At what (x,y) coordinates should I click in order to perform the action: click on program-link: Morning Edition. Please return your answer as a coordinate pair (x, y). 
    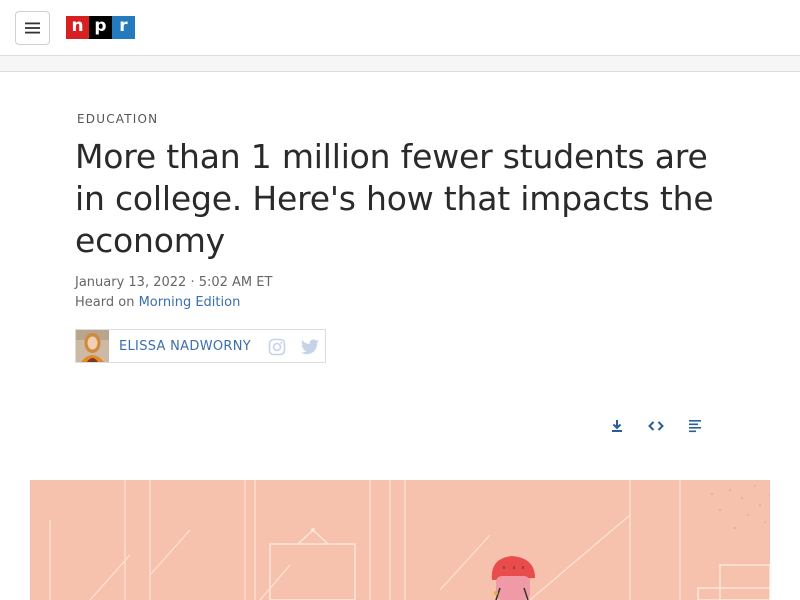
    Looking at the image, I should click on (189, 302).